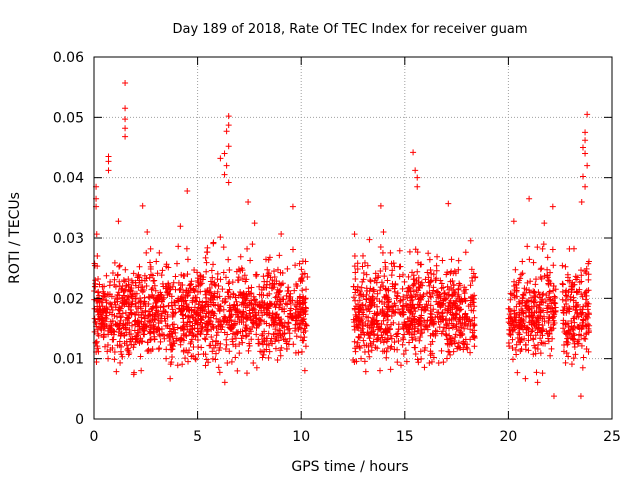  What do you see at coordinates (68, 58) in the screenshot?
I see `y-tick-label: 0.06` at bounding box center [68, 58].